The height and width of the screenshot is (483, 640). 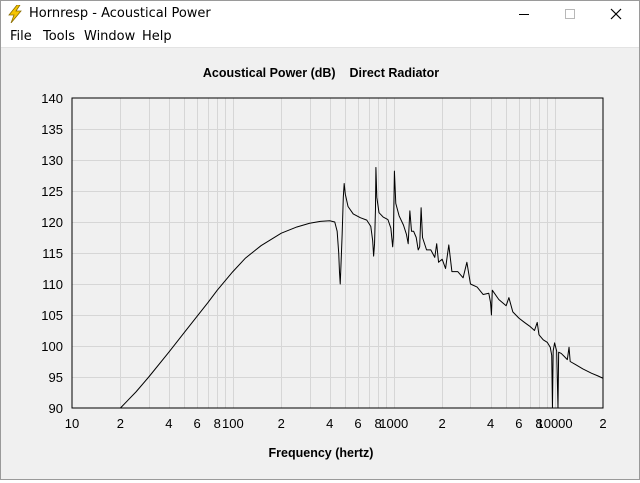 I want to click on y-tick-label: 130, so click(x=52, y=160).